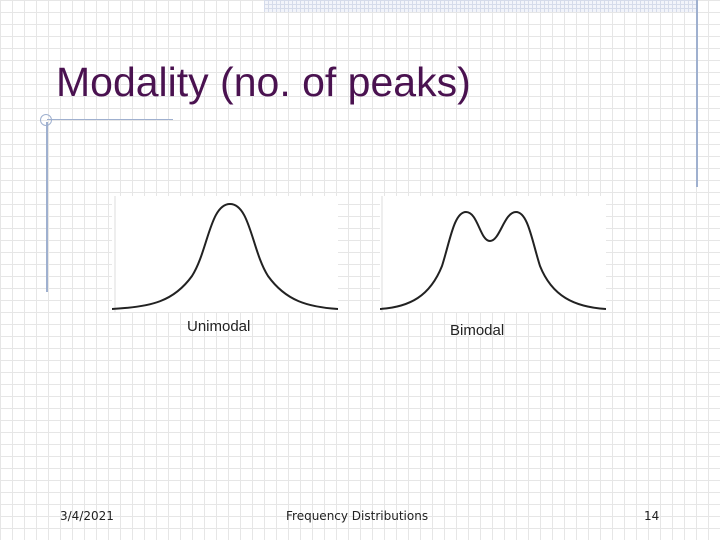 The width and height of the screenshot is (720, 540). I want to click on title-underline-rule, so click(110, 119).